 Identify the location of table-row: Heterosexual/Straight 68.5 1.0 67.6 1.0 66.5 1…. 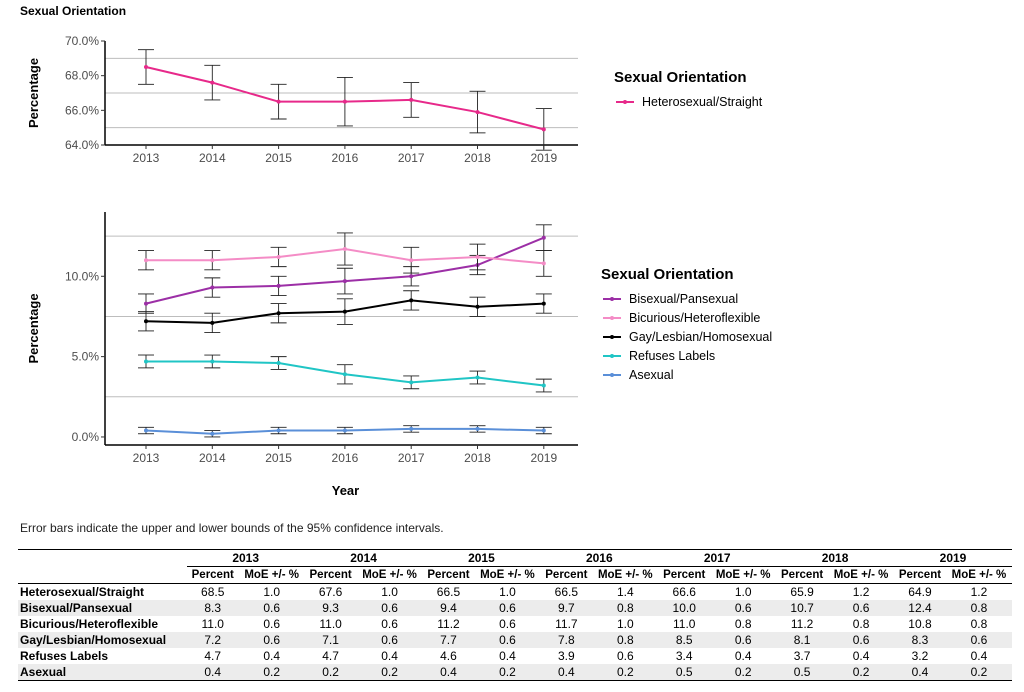
(515, 592).